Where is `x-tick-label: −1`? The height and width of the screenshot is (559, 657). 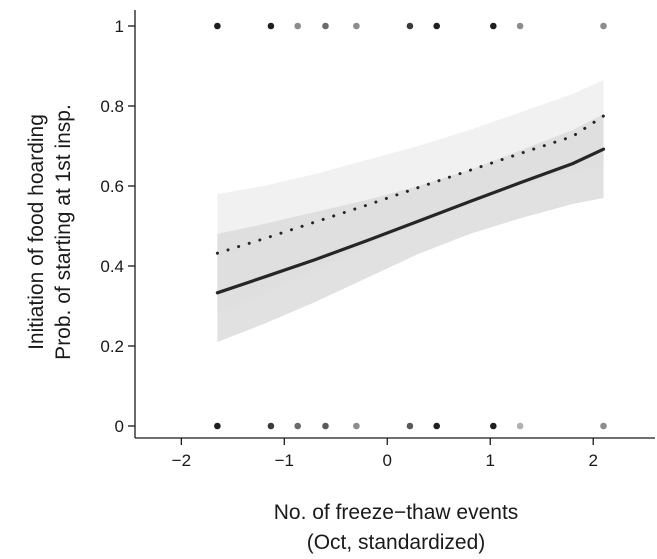
x-tick-label: −1 is located at coordinates (284, 460).